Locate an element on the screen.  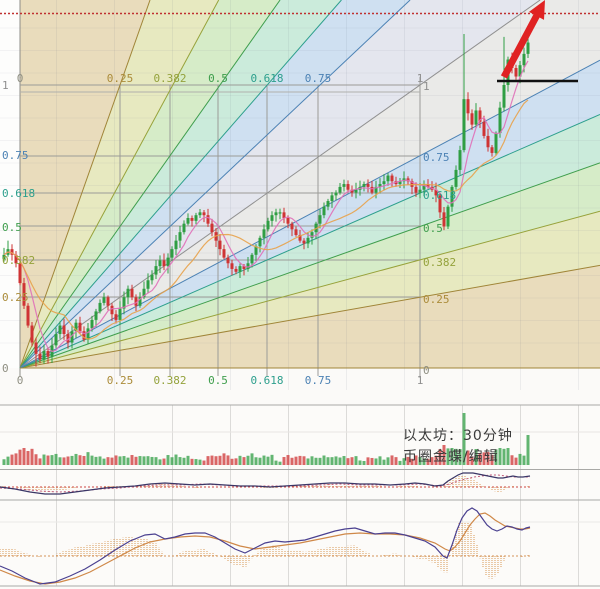
oscillator-layer is located at coordinates (265, 546).